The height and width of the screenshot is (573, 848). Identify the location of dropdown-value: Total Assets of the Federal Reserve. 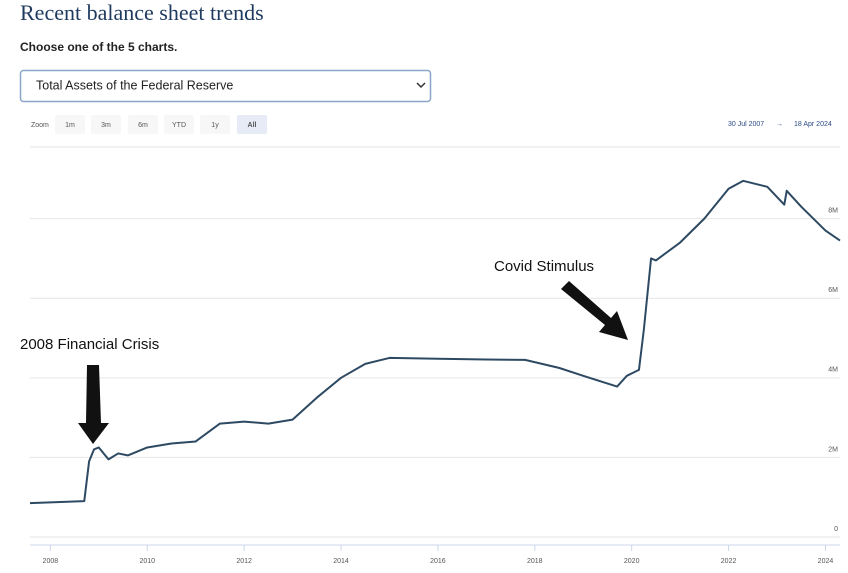
(134, 85).